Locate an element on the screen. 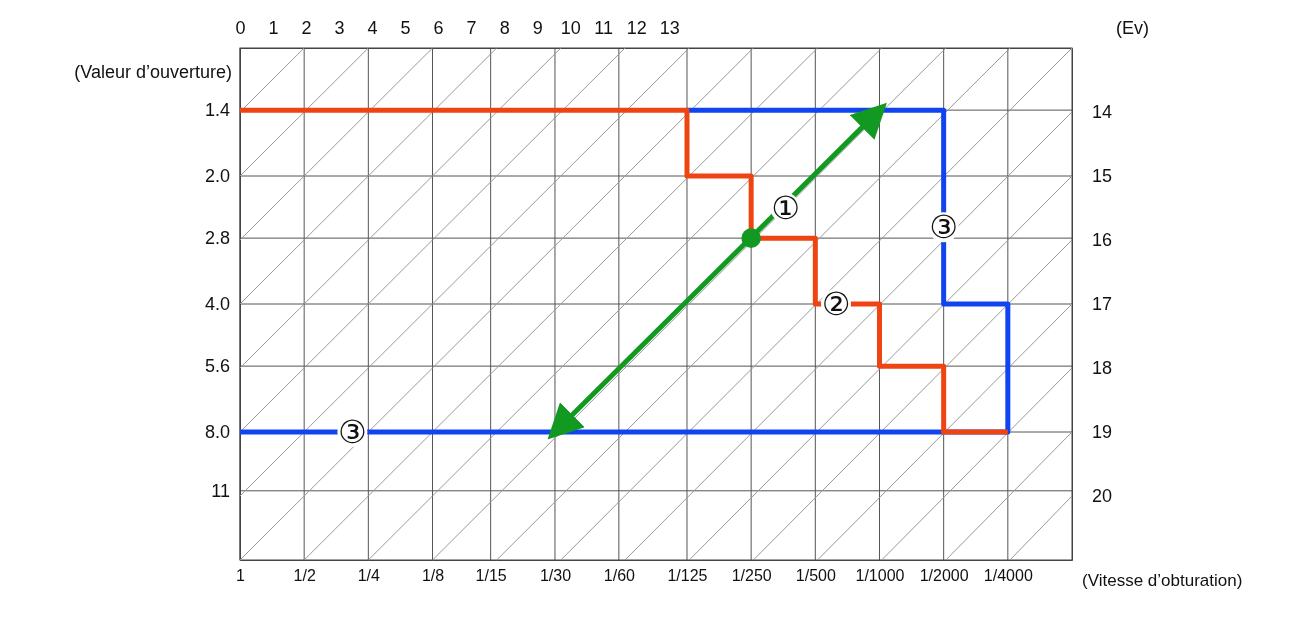  x2-tick-label: 2 is located at coordinates (306, 28).